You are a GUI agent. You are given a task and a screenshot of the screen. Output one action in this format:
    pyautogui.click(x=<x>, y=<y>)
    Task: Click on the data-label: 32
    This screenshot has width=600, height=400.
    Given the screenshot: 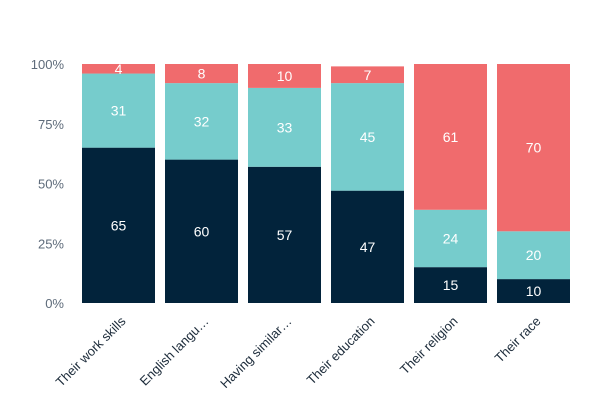 What is the action you would take?
    pyautogui.click(x=202, y=121)
    